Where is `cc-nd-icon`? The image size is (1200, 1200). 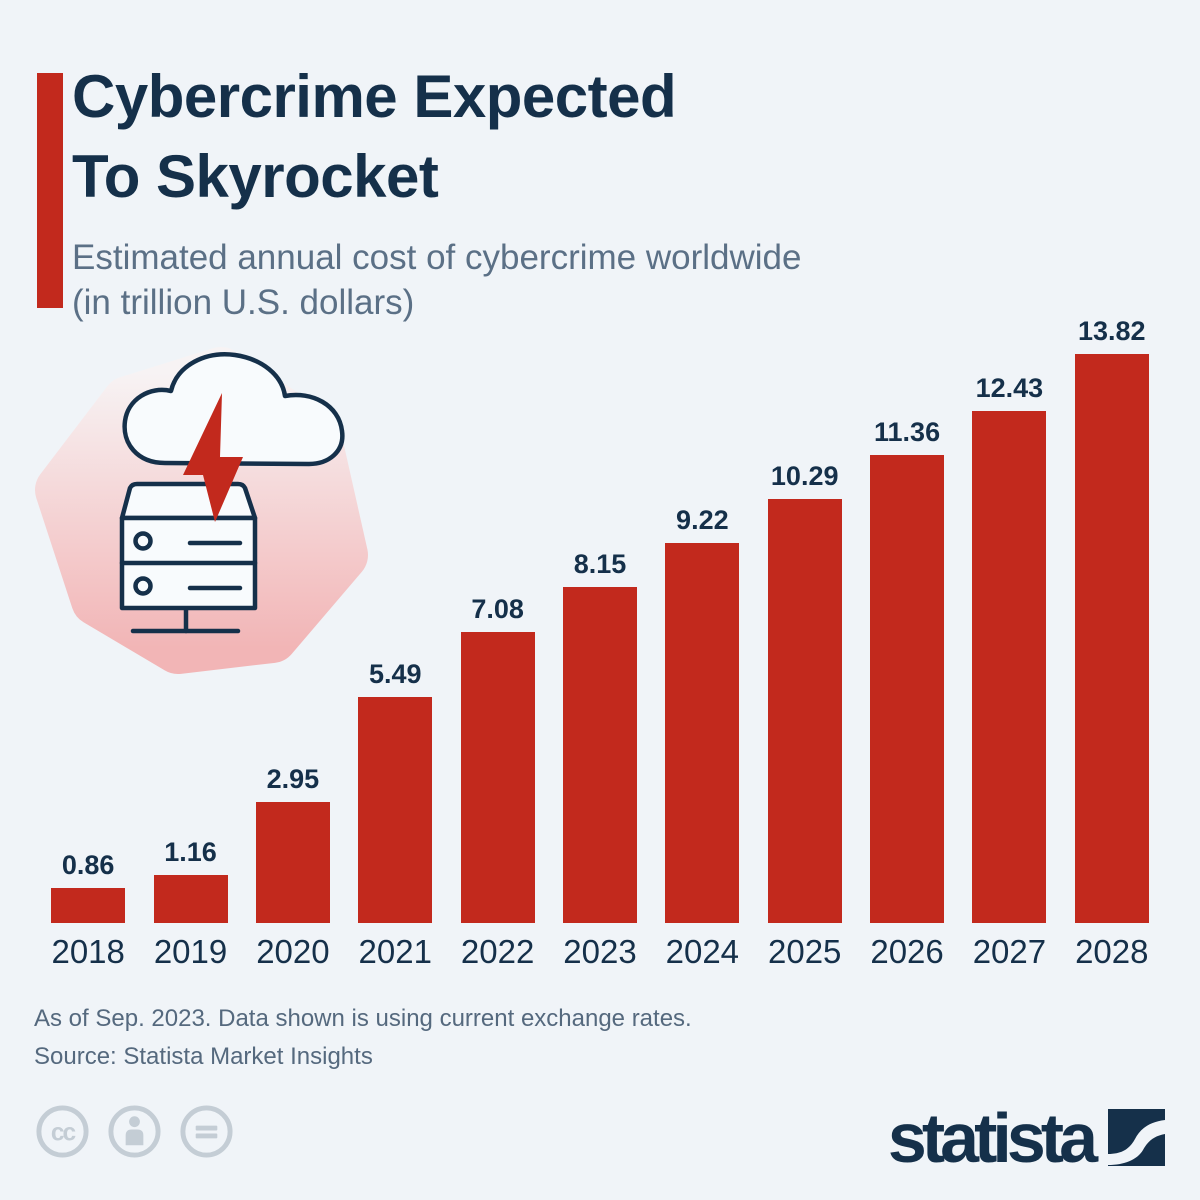
cc-nd-icon is located at coordinates (206, 1131).